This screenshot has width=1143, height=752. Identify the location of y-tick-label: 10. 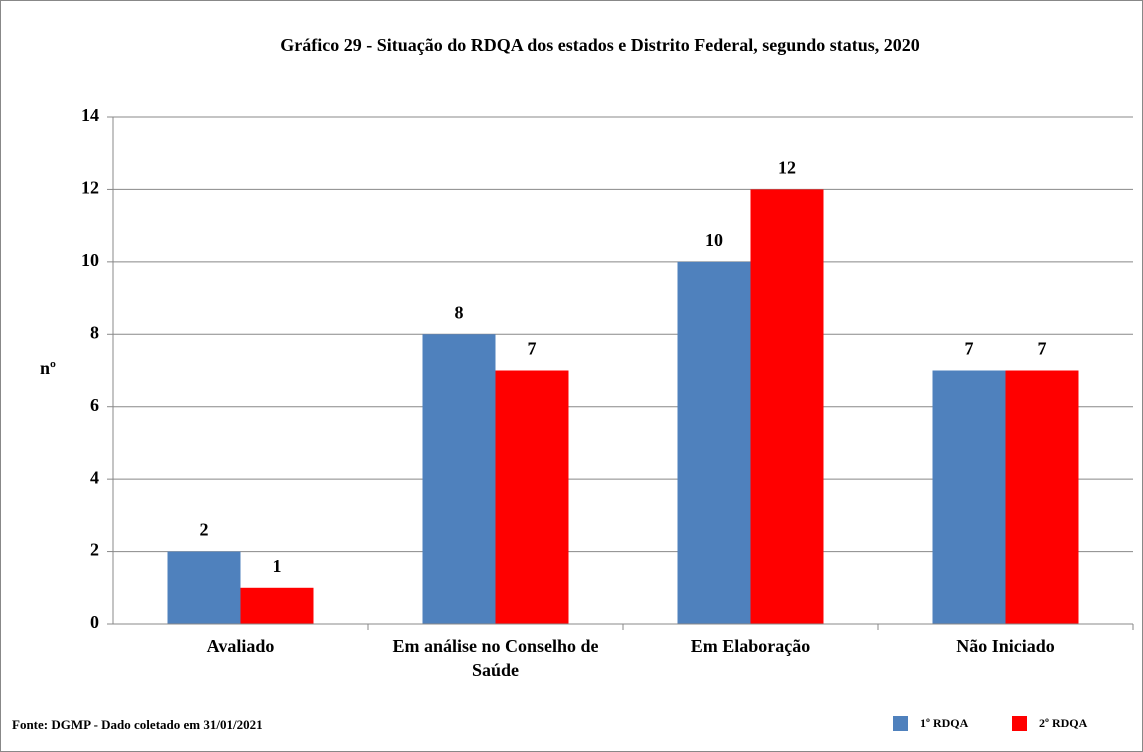
(90, 260).